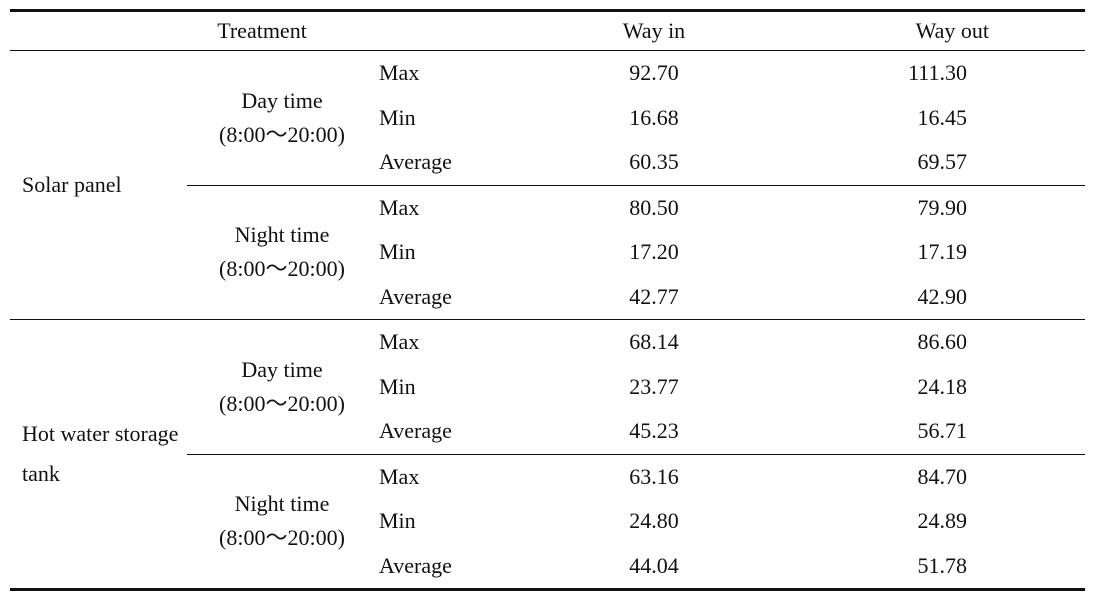 Image resolution: width=1095 pixels, height=605 pixels. I want to click on table-row: Min 16.68 16.45, so click(547, 118).